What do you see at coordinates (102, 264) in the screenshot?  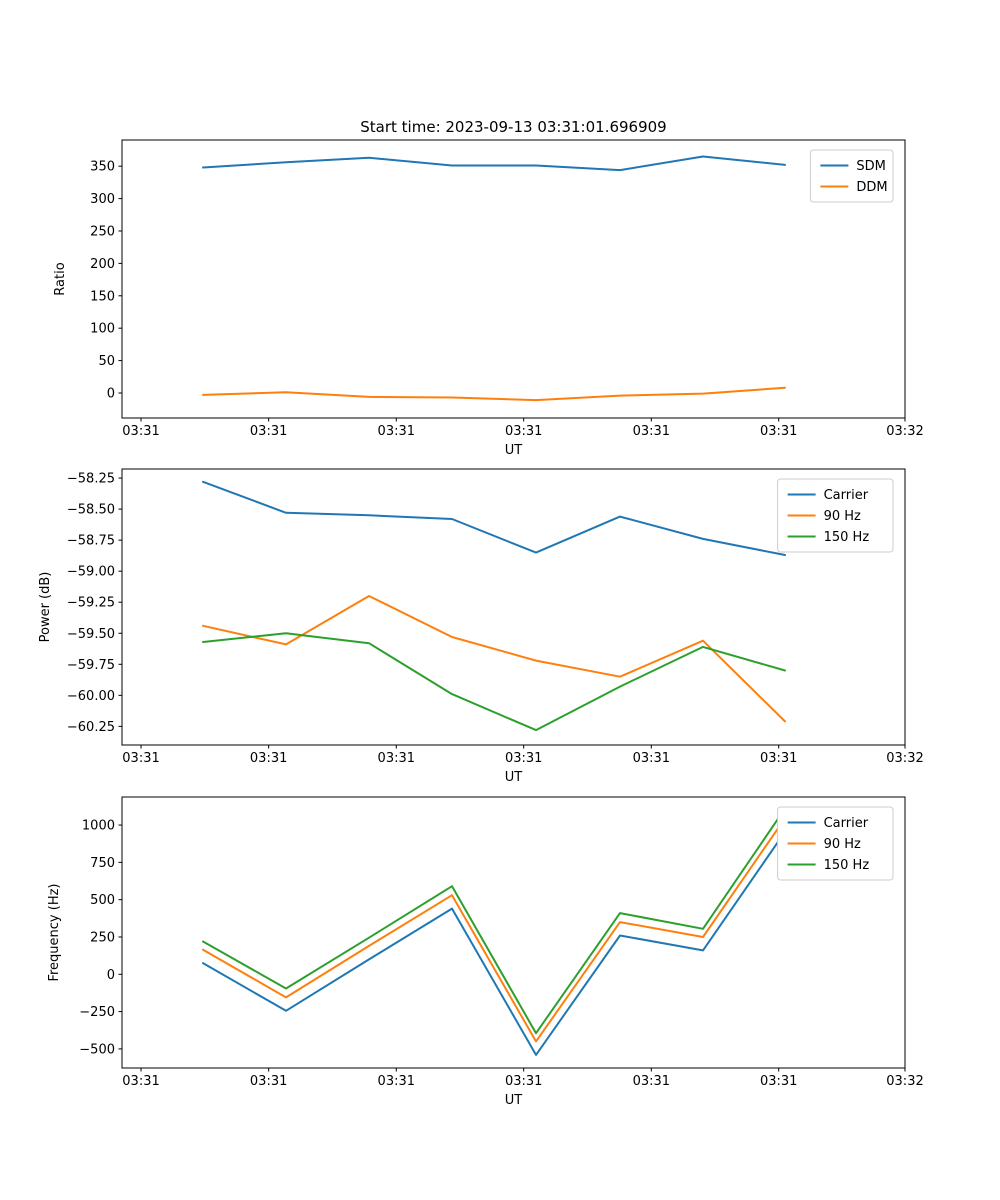 I see `y-tick-label: 200` at bounding box center [102, 264].